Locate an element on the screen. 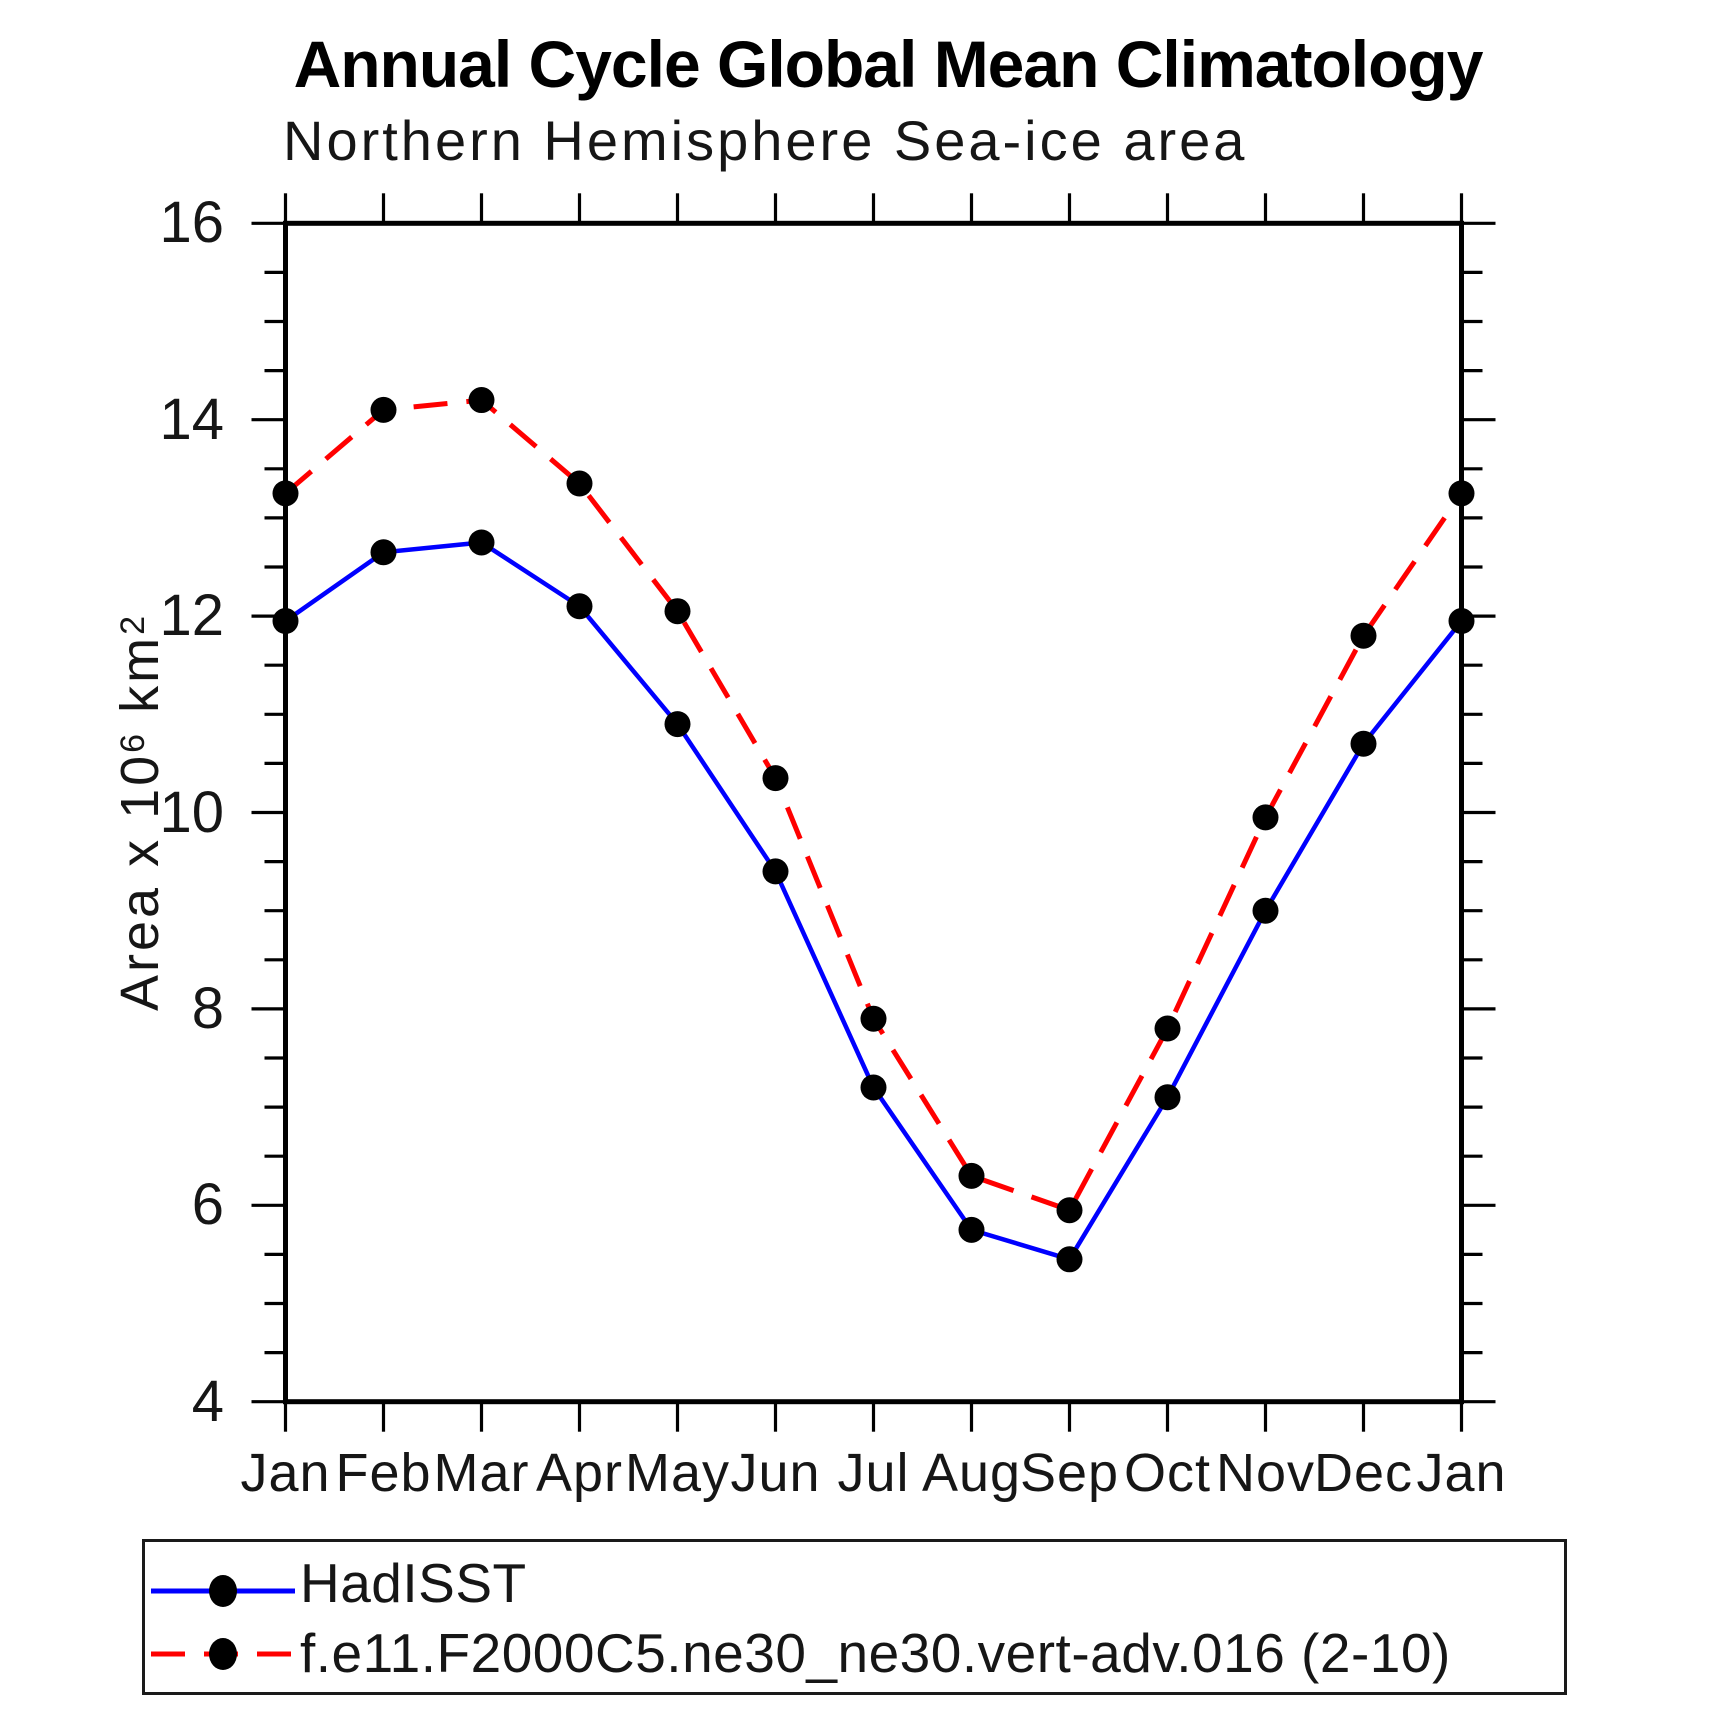 Image resolution: width=1710 pixels, height=1736 pixels. data-point-1-Aug is located at coordinates (971, 1175).